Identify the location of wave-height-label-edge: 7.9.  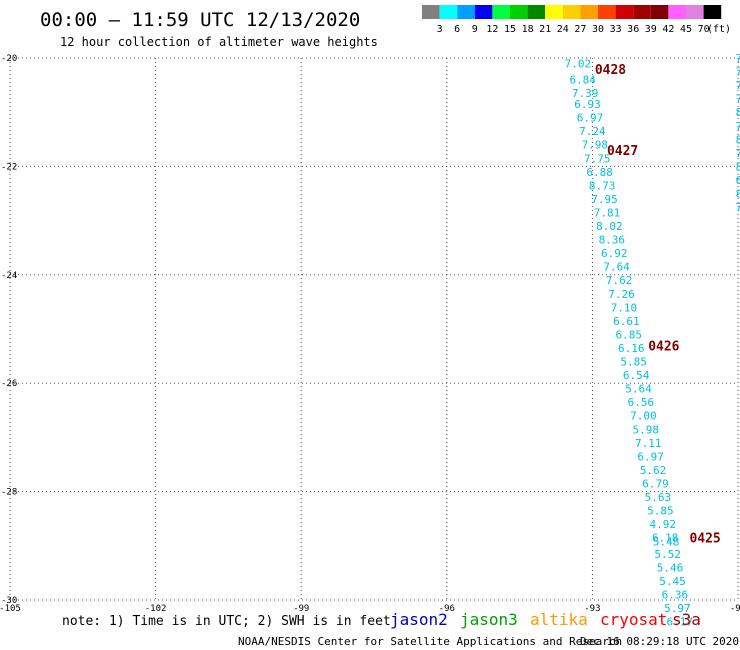
(738, 72).